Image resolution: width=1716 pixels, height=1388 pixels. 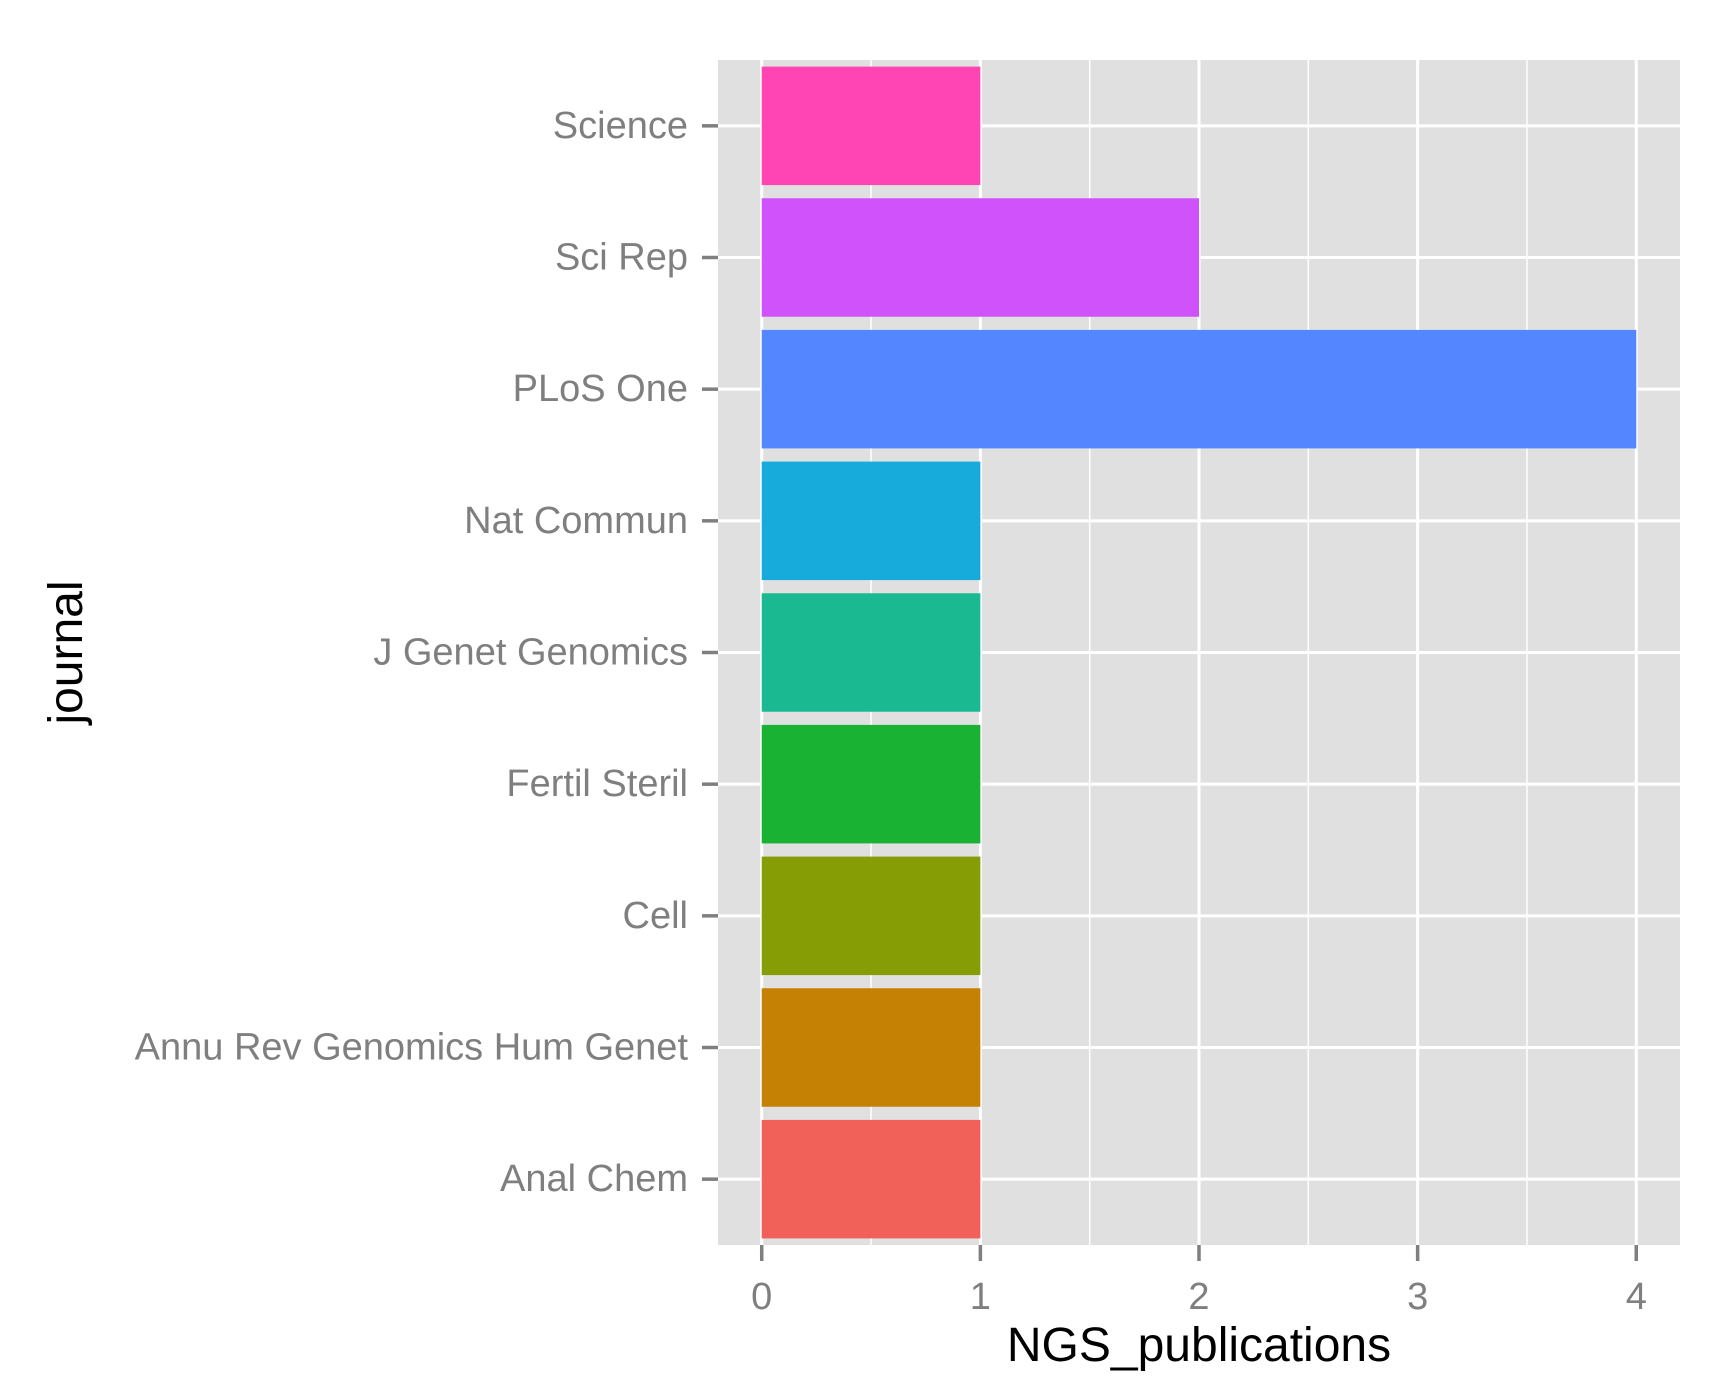 I want to click on y-tick-label: Nat Commun, so click(x=576, y=521).